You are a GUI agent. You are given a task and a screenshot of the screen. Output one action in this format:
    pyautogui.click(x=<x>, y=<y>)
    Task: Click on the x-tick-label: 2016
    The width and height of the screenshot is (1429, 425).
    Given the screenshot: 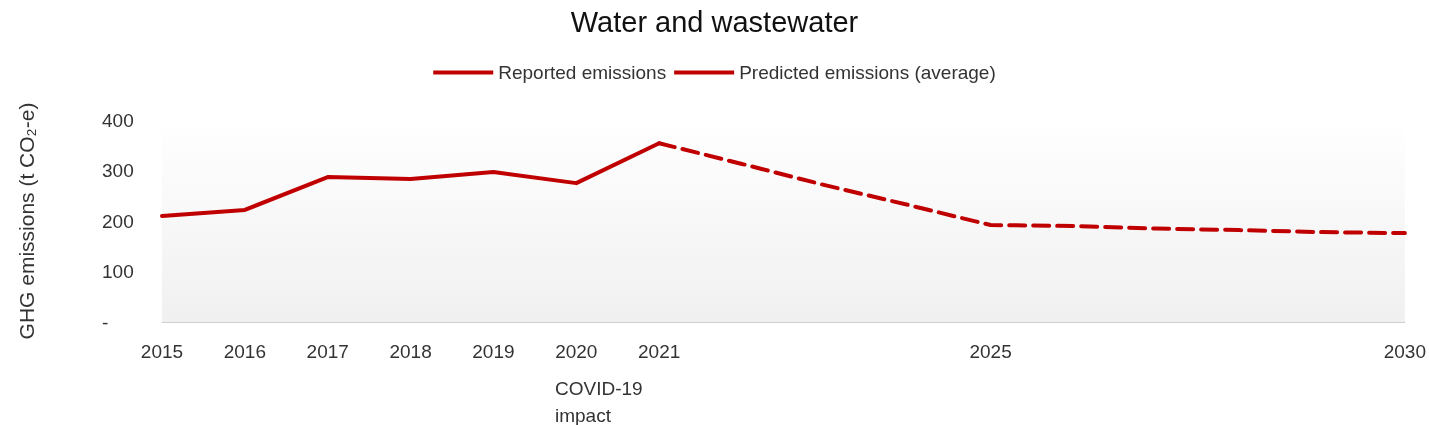 What is the action you would take?
    pyautogui.click(x=244, y=351)
    